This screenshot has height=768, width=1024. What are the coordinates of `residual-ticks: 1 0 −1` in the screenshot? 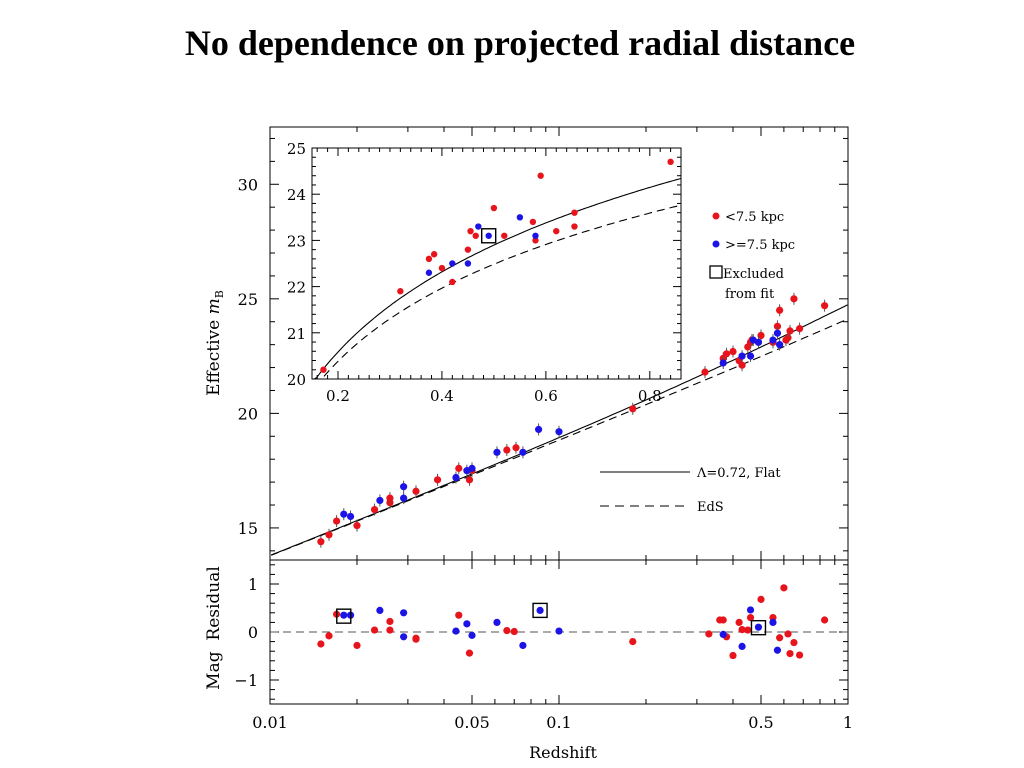 It's located at (541, 632).